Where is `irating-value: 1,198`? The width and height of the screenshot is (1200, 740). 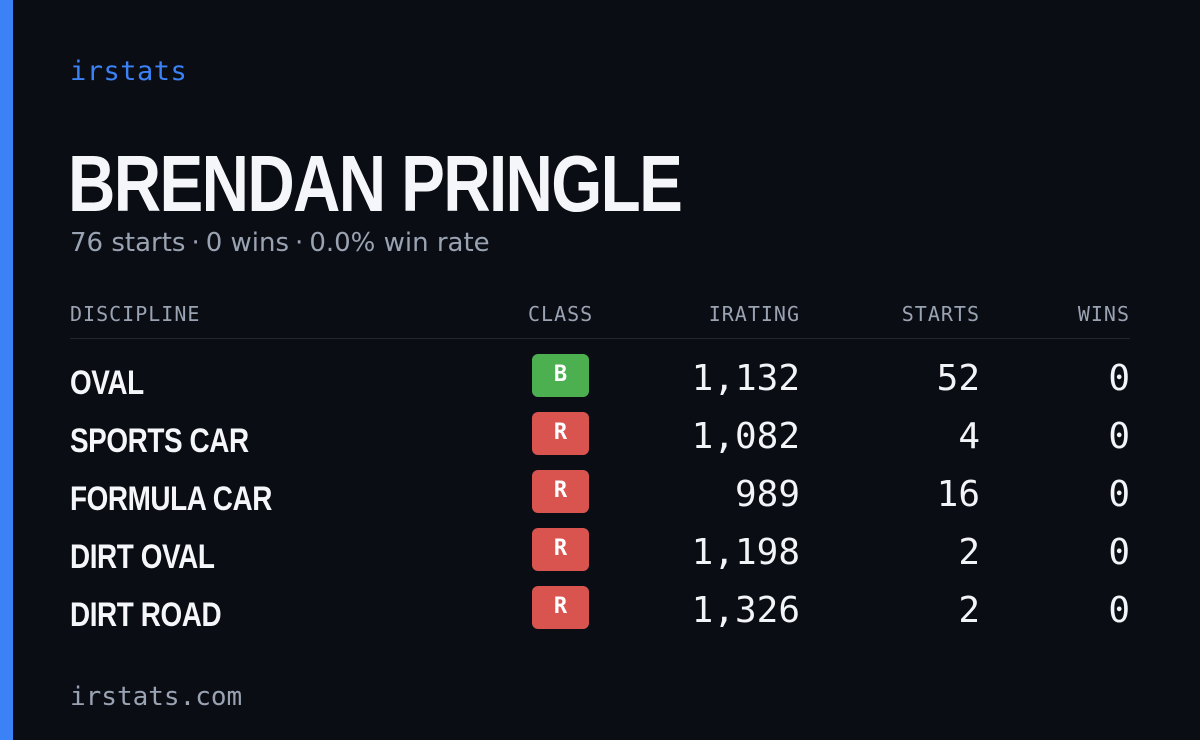 irating-value: 1,198 is located at coordinates (745, 552).